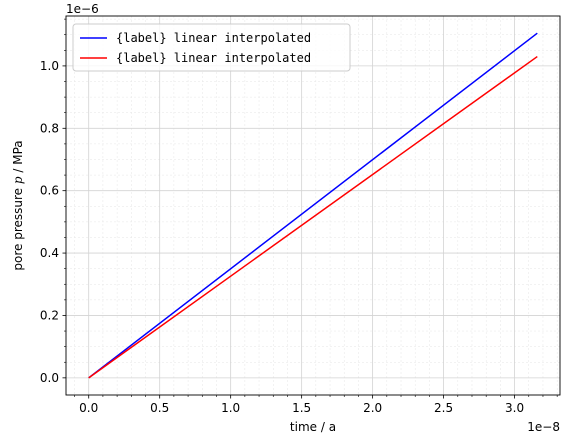 The height and width of the screenshot is (448, 570). What do you see at coordinates (313, 427) in the screenshot?
I see `x-axis-label: time / a` at bounding box center [313, 427].